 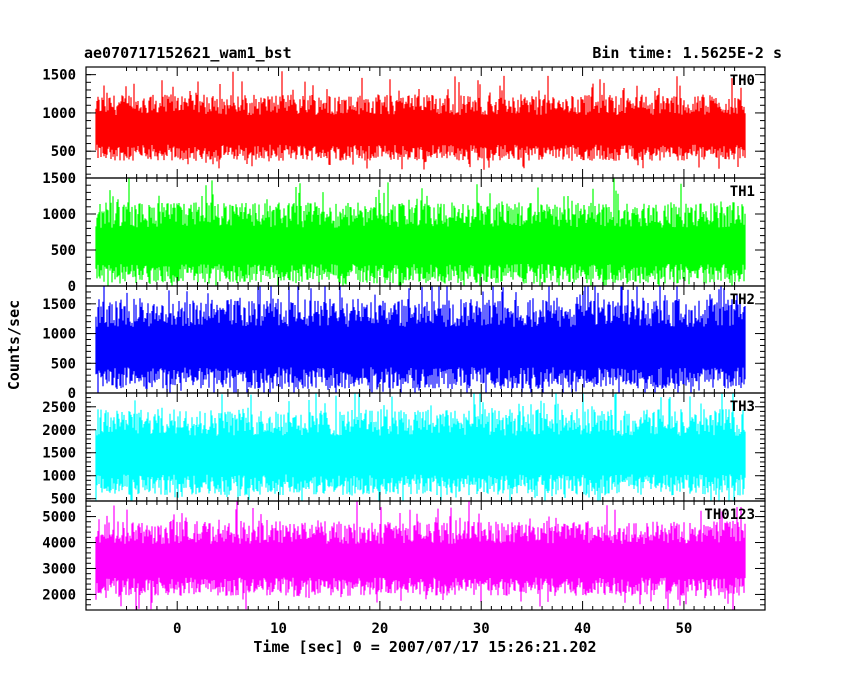 What do you see at coordinates (742, 192) in the screenshot?
I see `panel-label-th1: TH1` at bounding box center [742, 192].